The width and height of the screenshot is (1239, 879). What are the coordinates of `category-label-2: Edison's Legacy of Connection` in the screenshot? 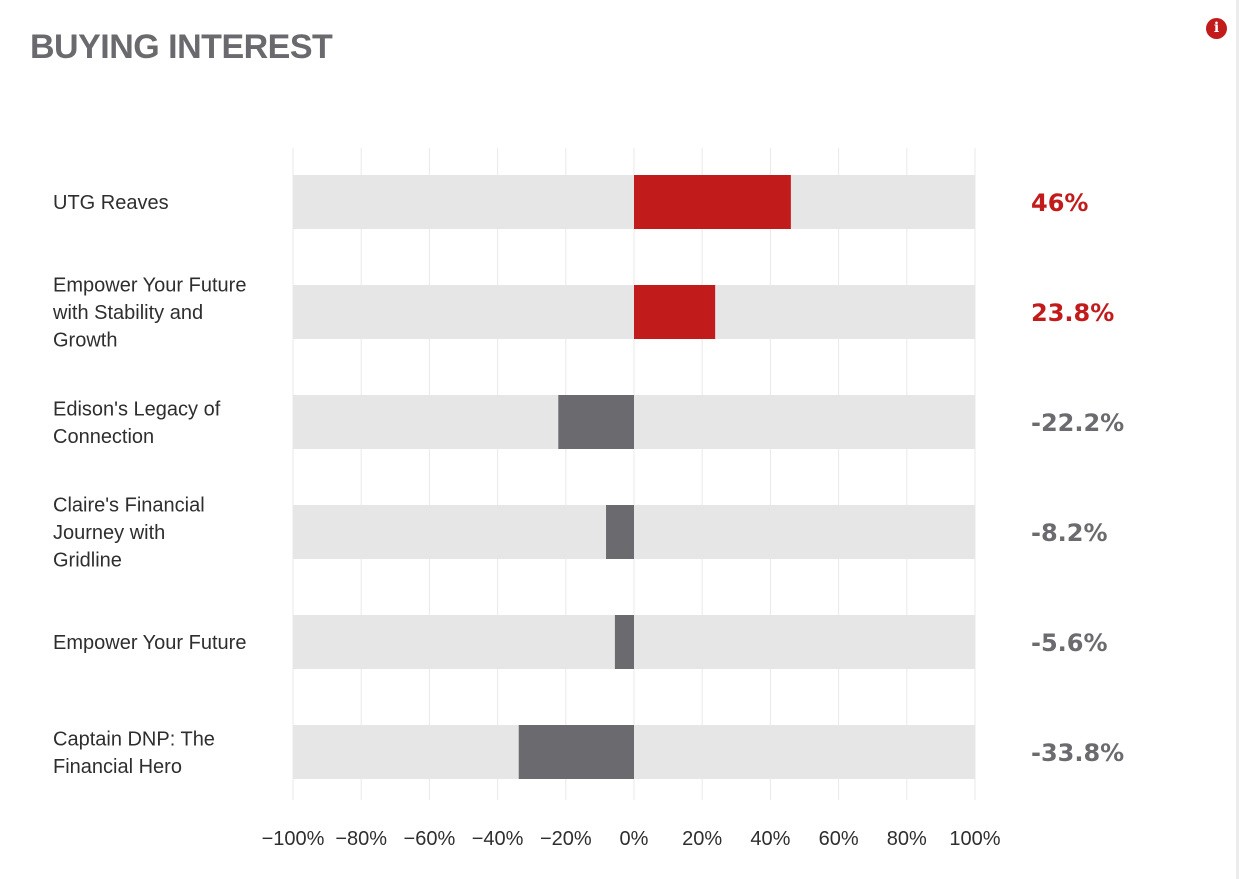 It's located at (137, 423).